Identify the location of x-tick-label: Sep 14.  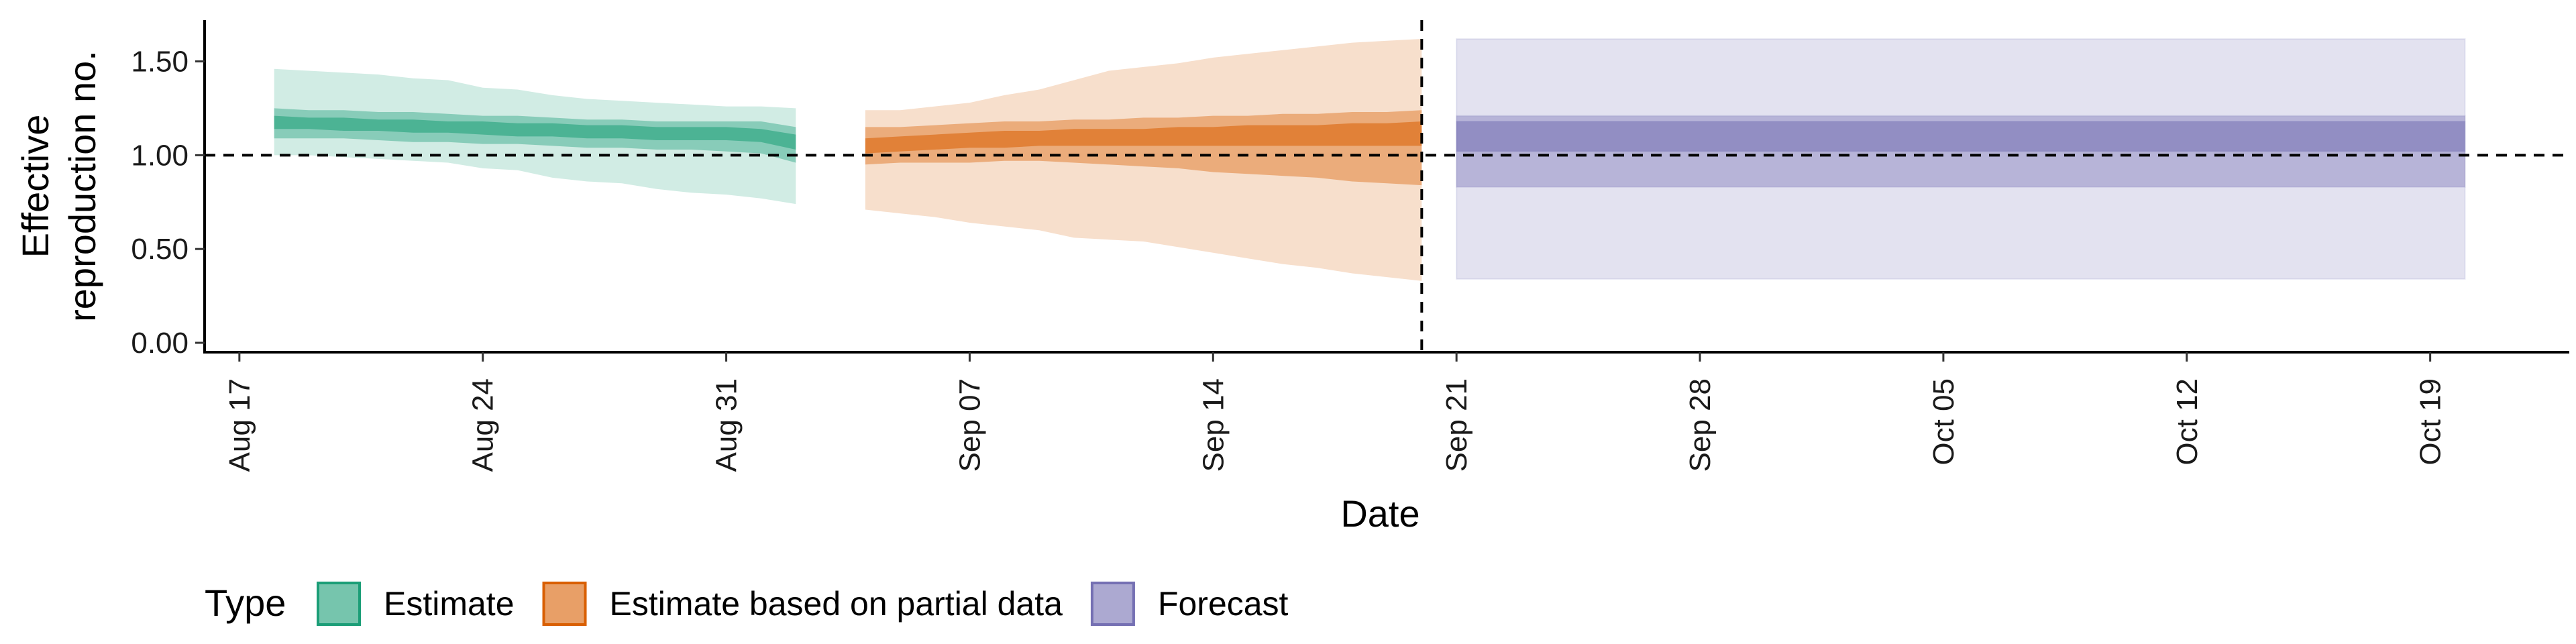
(1213, 425).